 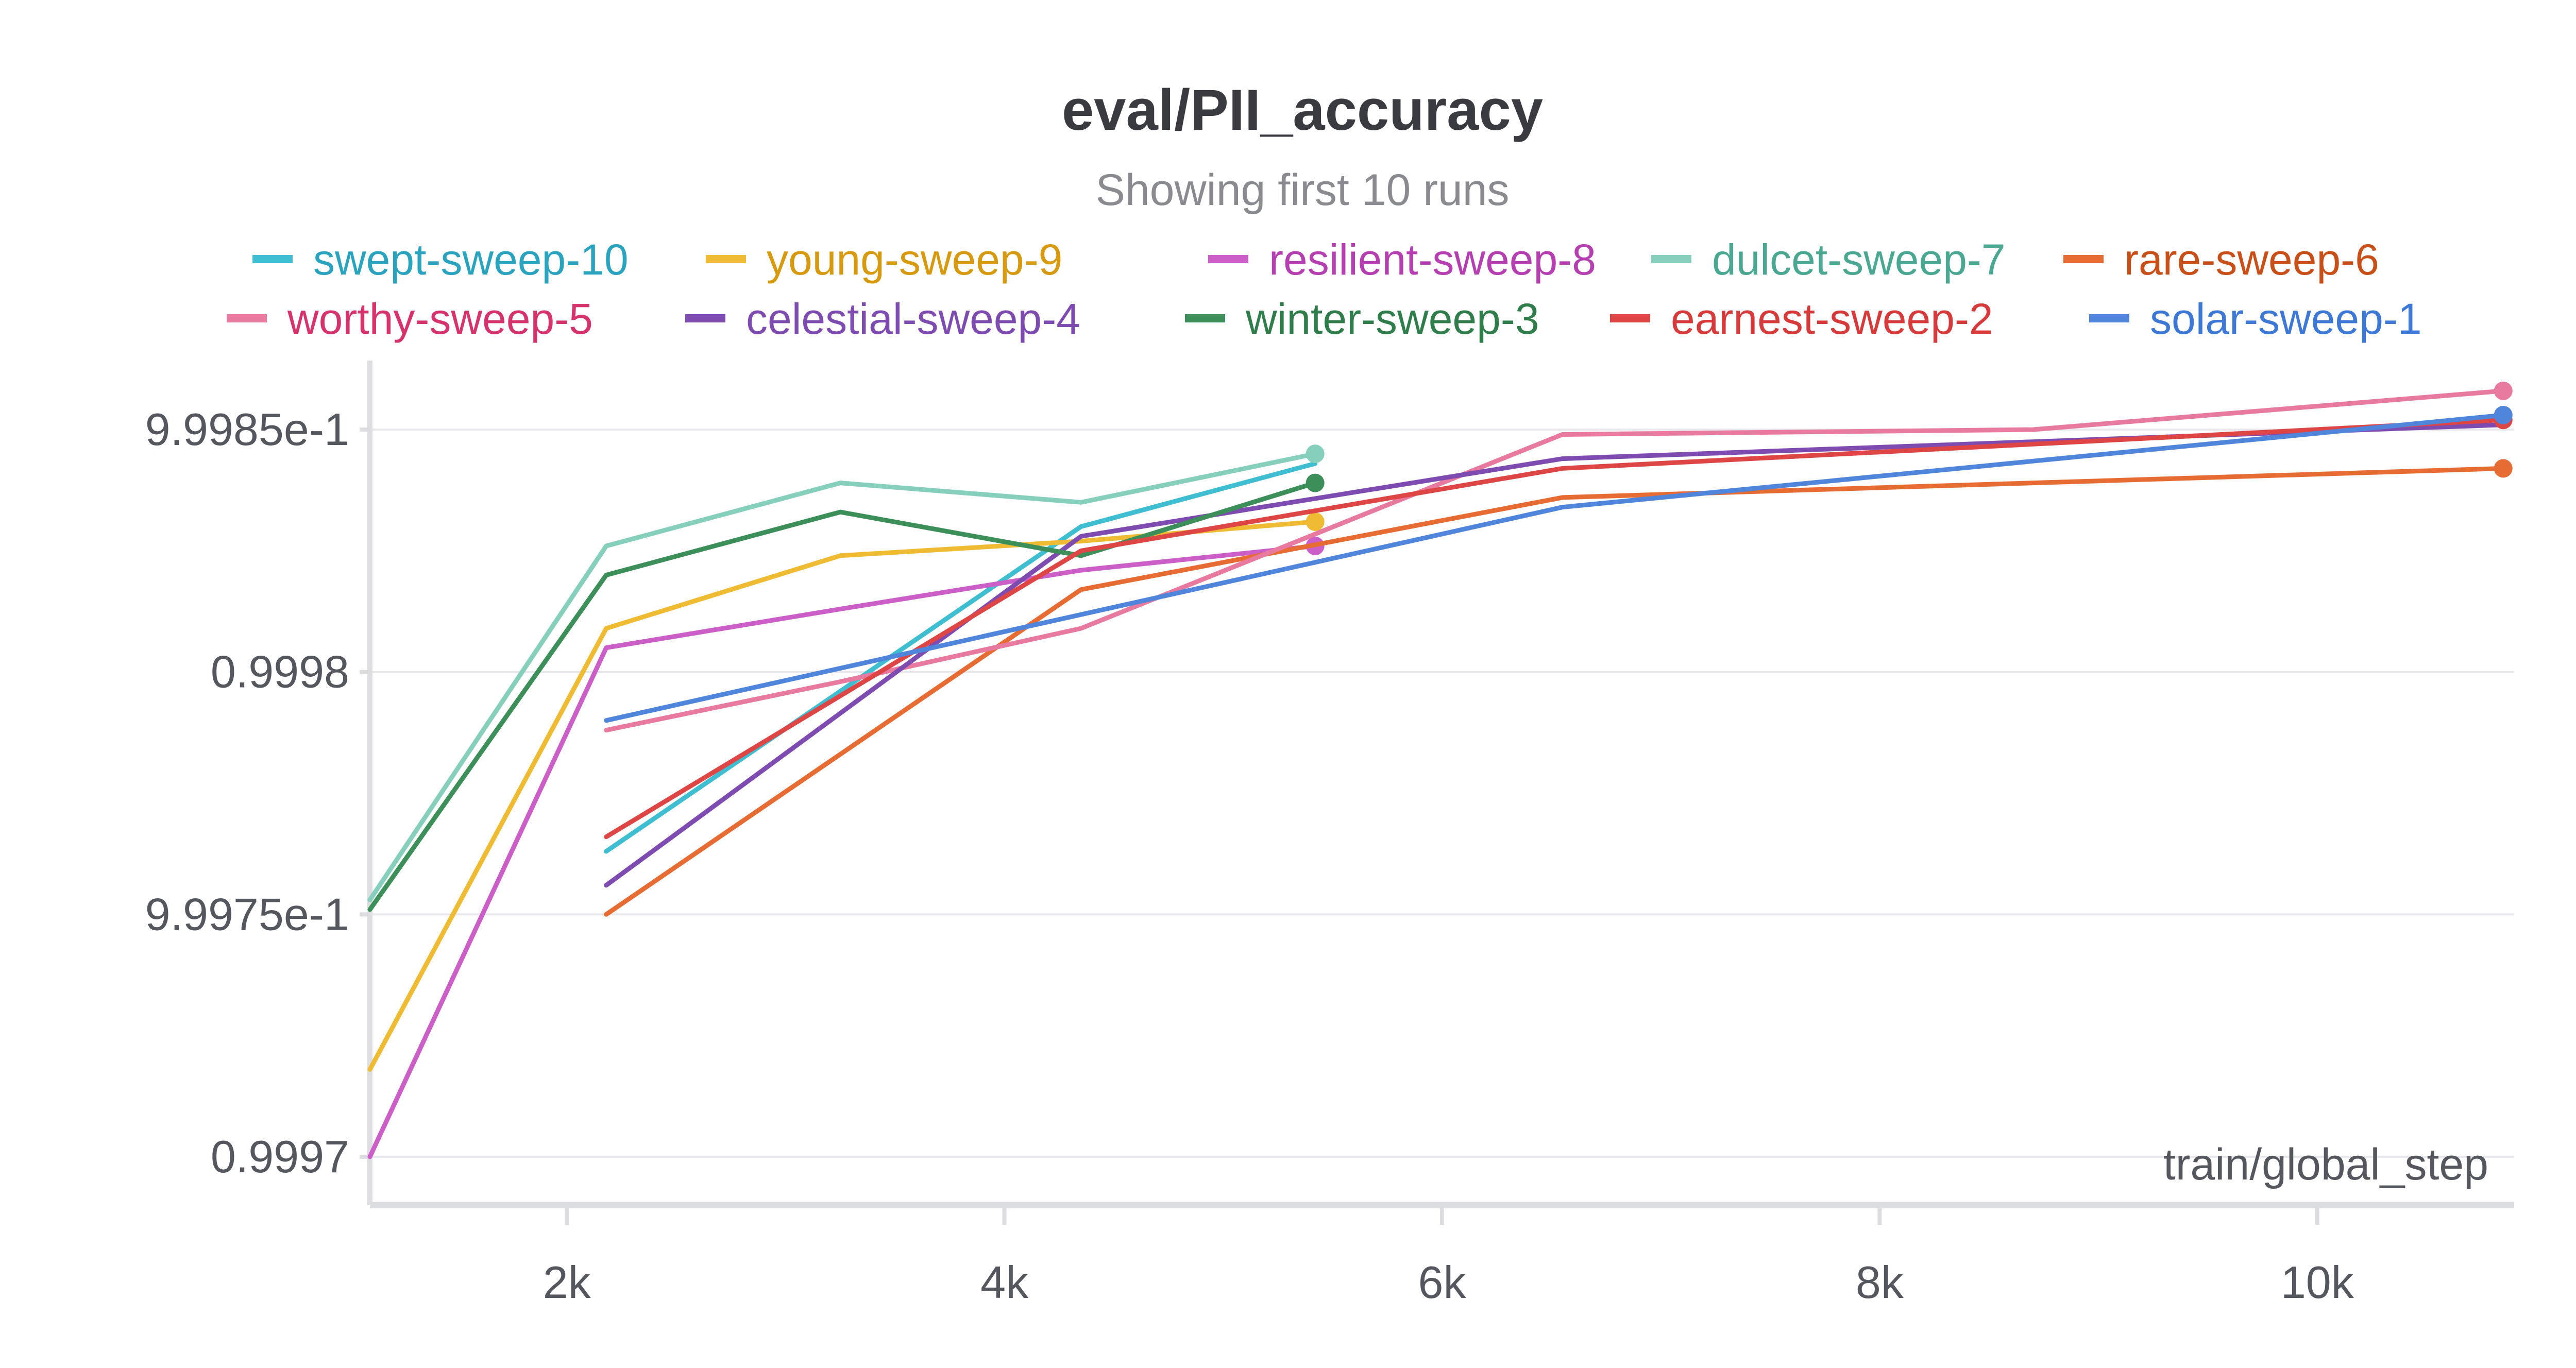 What do you see at coordinates (1859, 259) in the screenshot?
I see `legend-label-dulcet-sweep-7: dulcet-sweep-7` at bounding box center [1859, 259].